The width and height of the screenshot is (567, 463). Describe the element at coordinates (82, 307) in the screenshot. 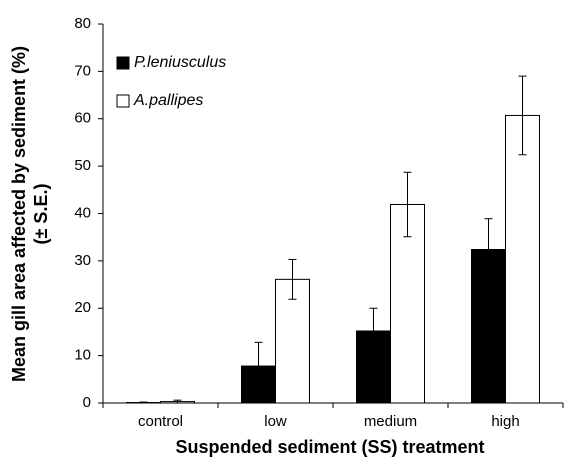

I see `y-tick-label: 20` at that location.